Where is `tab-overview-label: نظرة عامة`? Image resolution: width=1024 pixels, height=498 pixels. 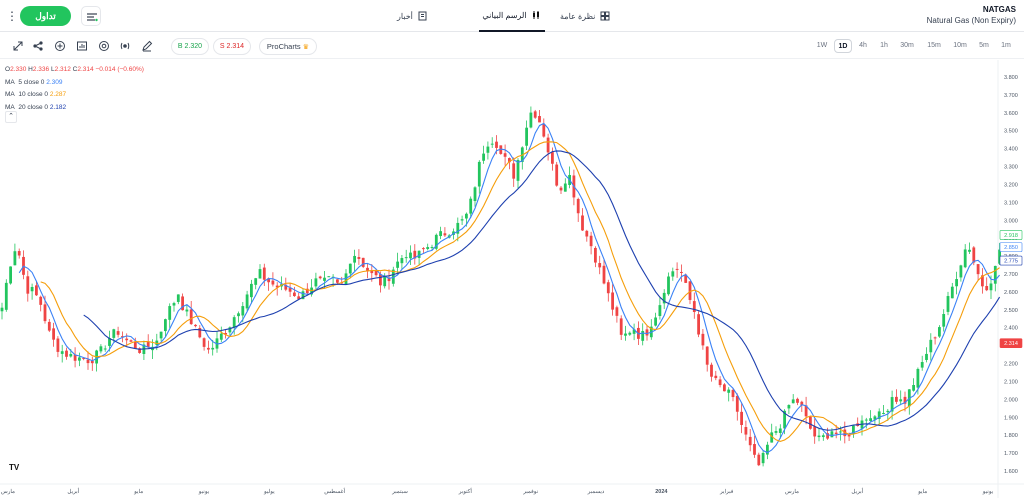
tab-overview-label: نظرة عامة is located at coordinates (578, 16).